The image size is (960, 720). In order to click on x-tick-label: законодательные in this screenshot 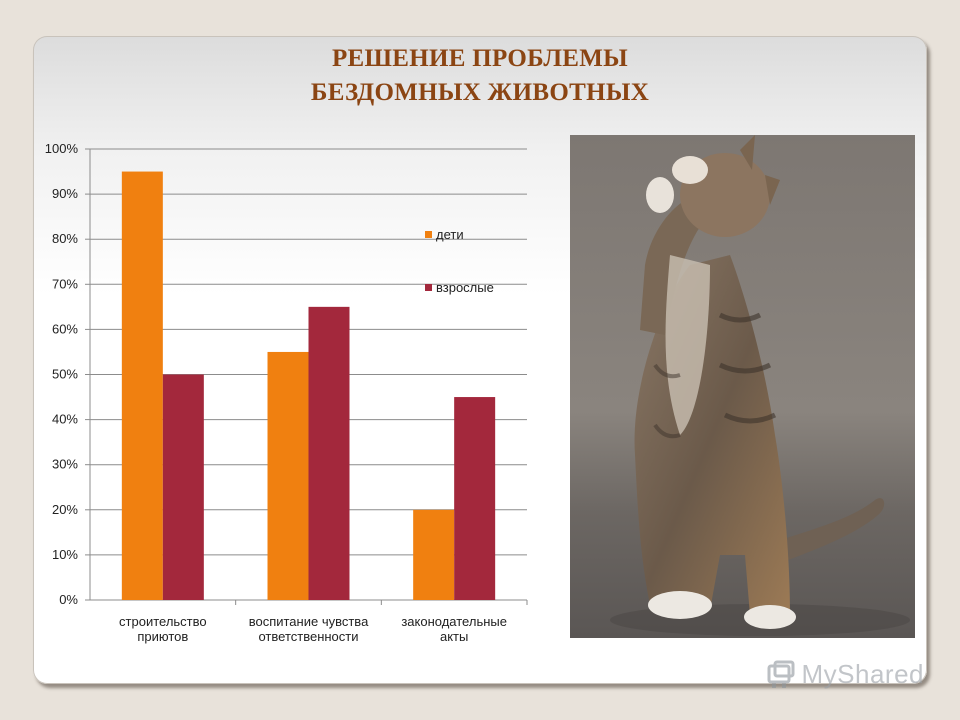, I will do `click(454, 621)`.